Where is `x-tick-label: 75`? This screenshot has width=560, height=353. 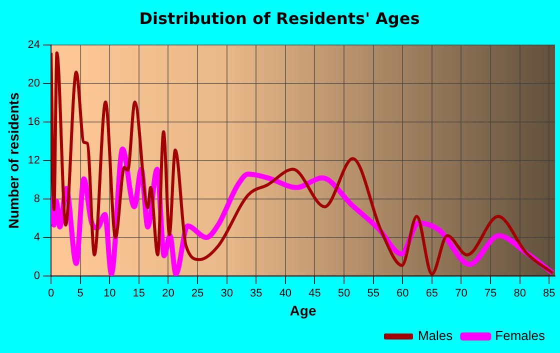
x-tick-label: 75 is located at coordinates (490, 294).